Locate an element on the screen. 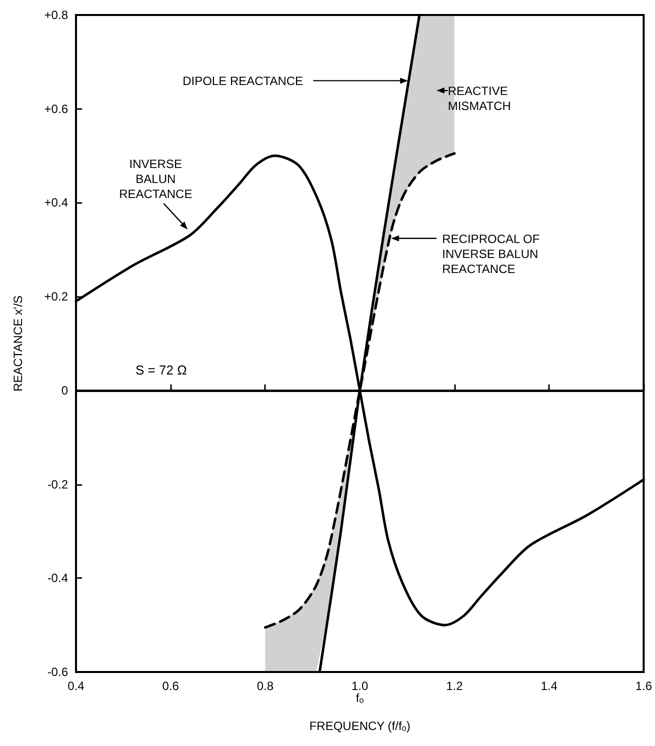 This screenshot has height=746, width=655. y-tick-label: +0.6 is located at coordinates (56, 109).